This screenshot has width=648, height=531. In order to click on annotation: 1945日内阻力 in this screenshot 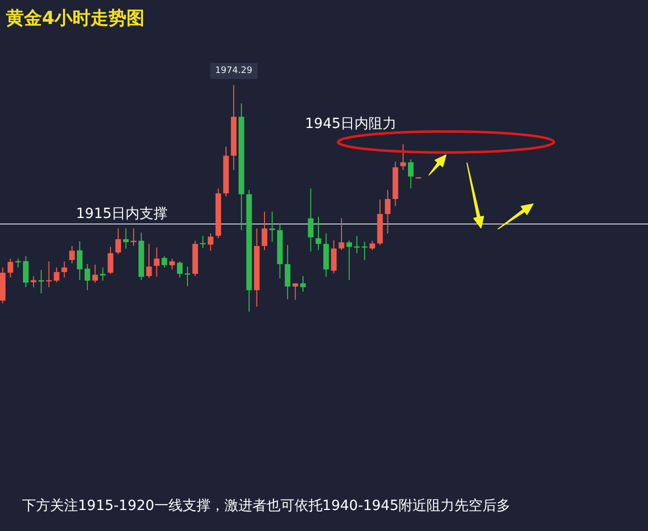, I will do `click(351, 124)`.